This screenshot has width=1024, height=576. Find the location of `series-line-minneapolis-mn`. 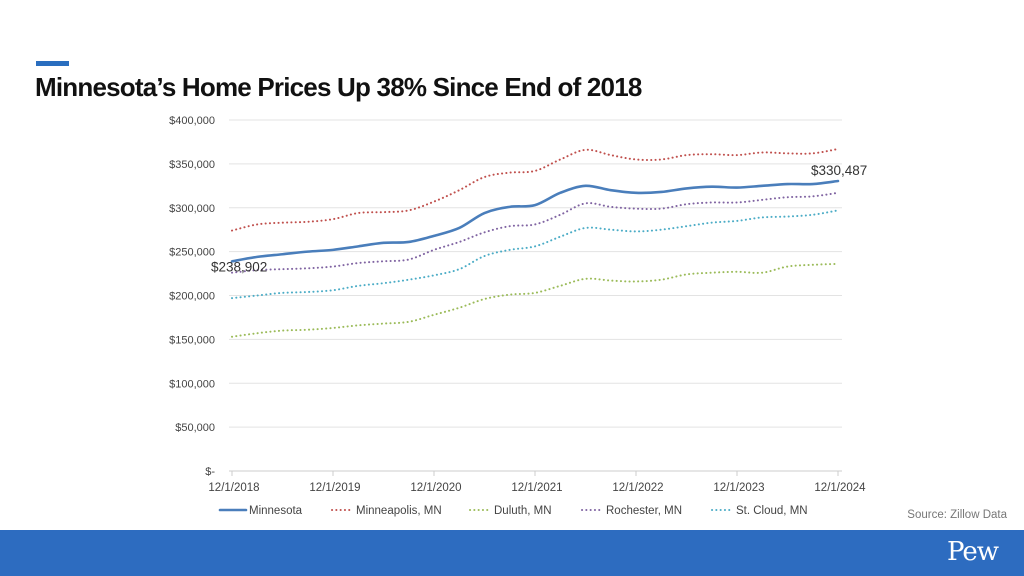

series-line-minneapolis-mn is located at coordinates (535, 189).